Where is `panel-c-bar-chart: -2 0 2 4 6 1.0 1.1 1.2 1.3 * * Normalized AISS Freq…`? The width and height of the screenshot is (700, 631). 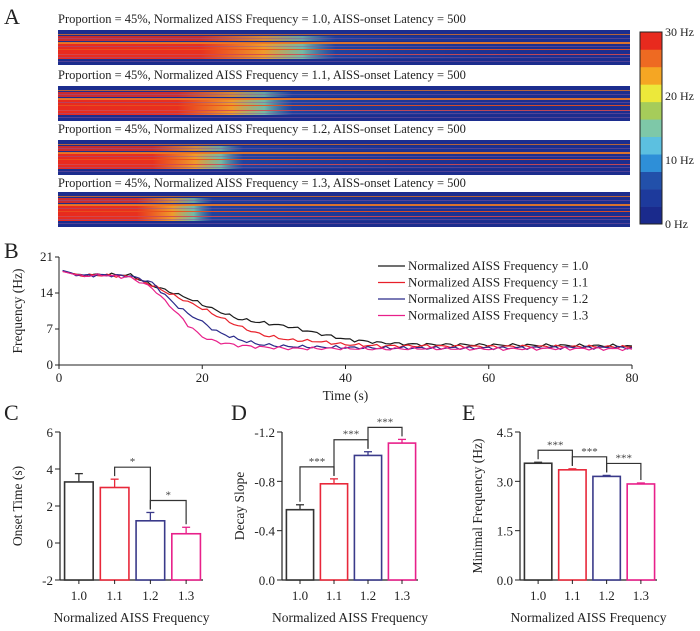
panel-c-bar-chart: -2 0 2 4 6 1.0 1.1 1.2 1.3 * * Normalized AISS Freq… is located at coordinates (110, 525).